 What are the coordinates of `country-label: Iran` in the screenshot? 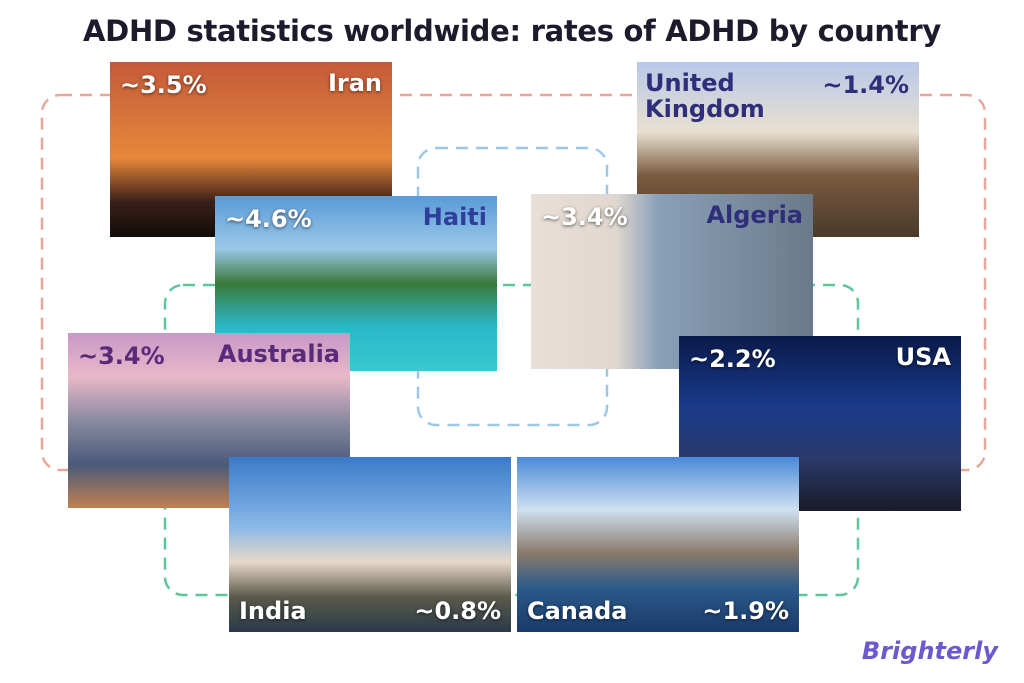 It's located at (354, 83).